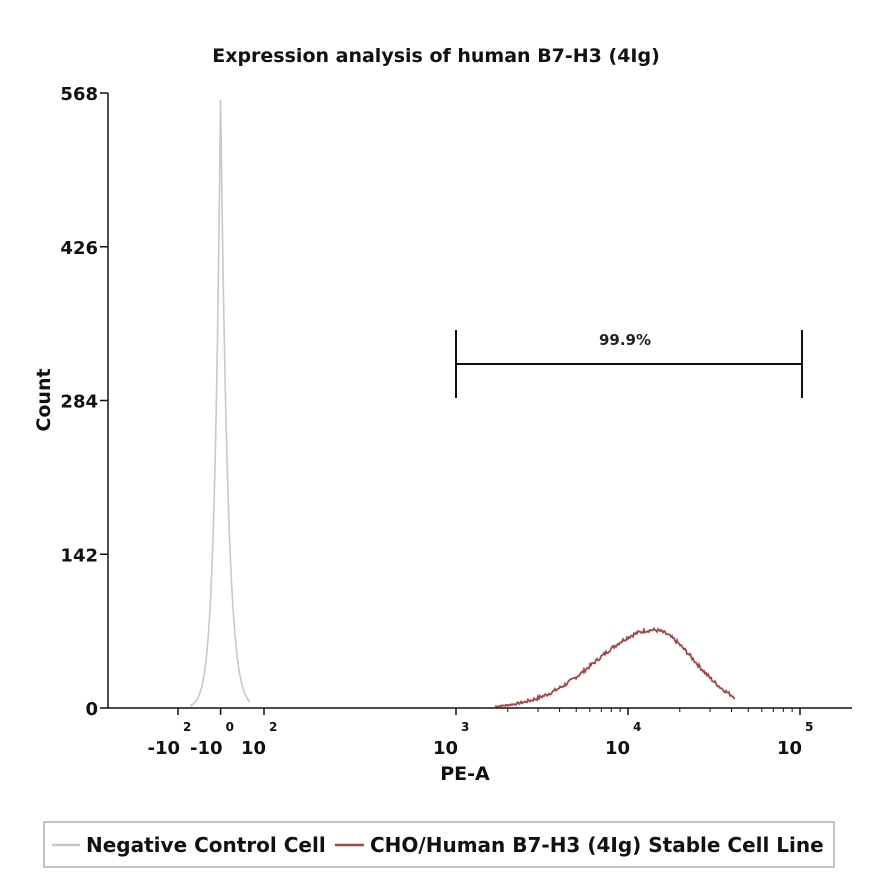 This screenshot has height=879, width=871. What do you see at coordinates (615, 667) in the screenshot?
I see `series-stable-cell-line` at bounding box center [615, 667].